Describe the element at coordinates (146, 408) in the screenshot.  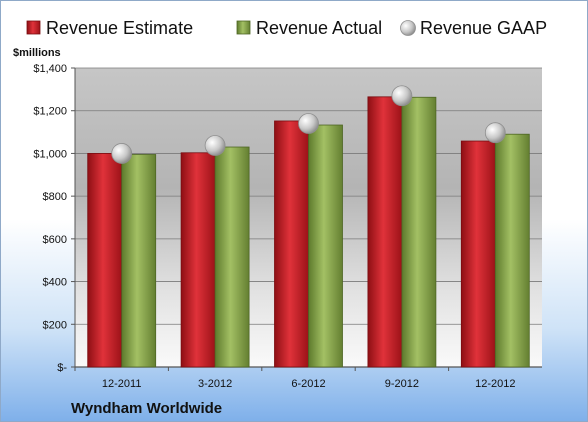
I see `company-name: Wyndham Worldwide` at that location.